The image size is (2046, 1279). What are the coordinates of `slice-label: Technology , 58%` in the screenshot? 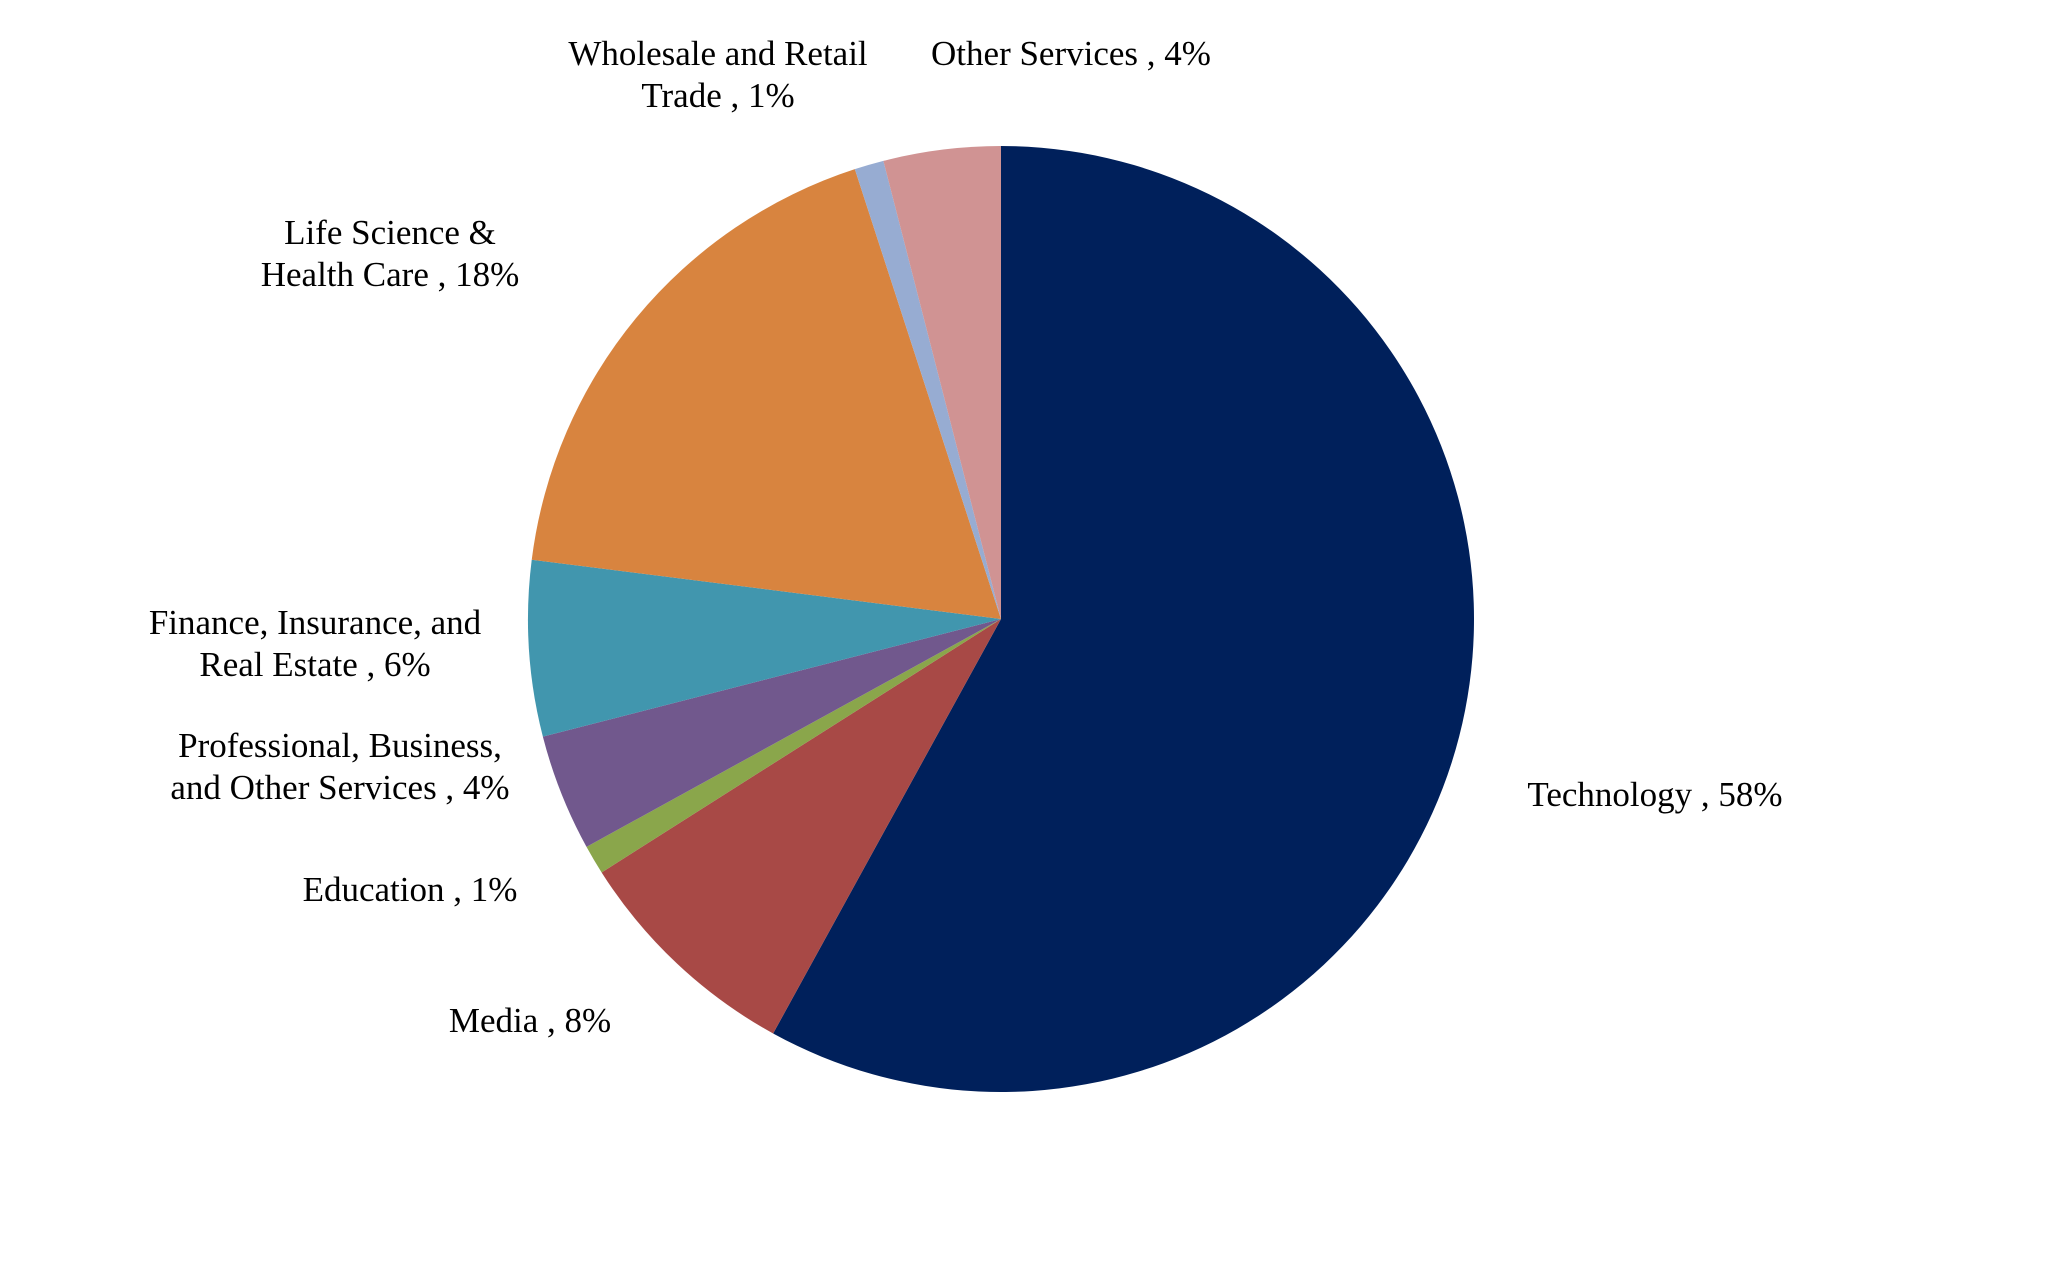 It's located at (1654, 794).